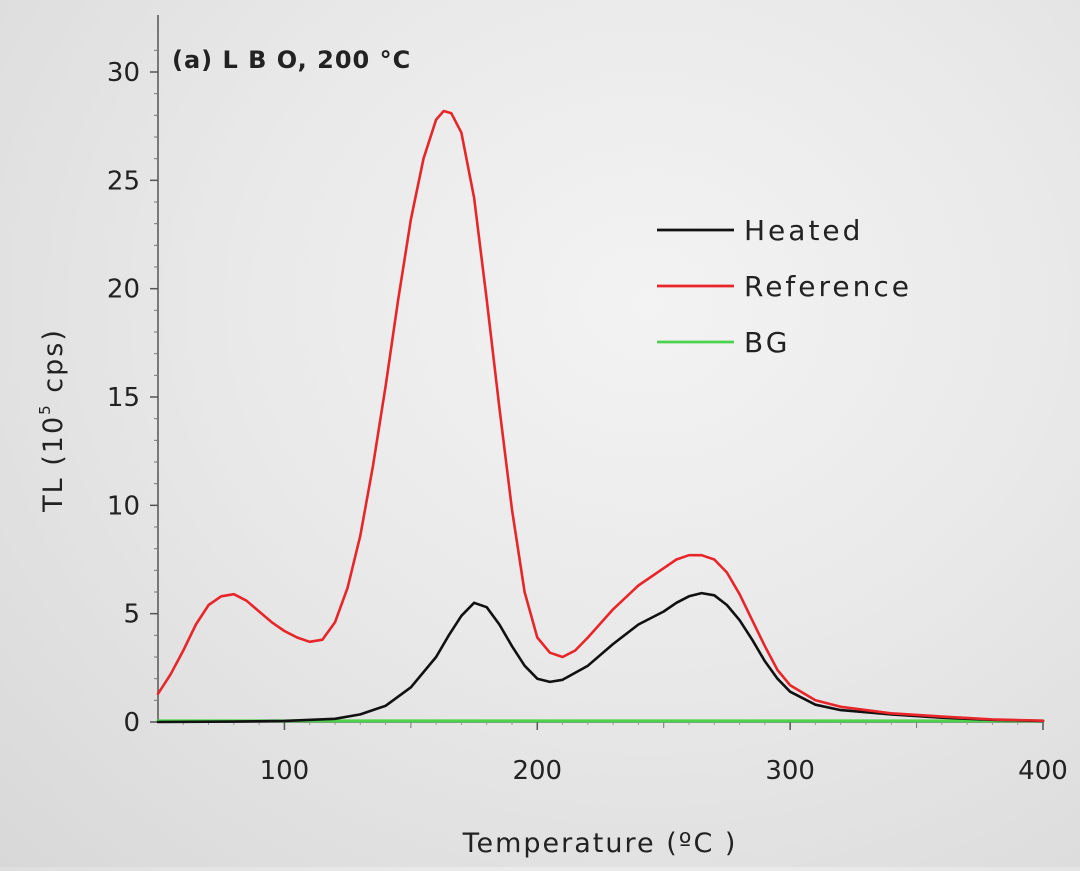 The height and width of the screenshot is (871, 1080). What do you see at coordinates (123, 398) in the screenshot?
I see `y-tick-label: 15` at bounding box center [123, 398].